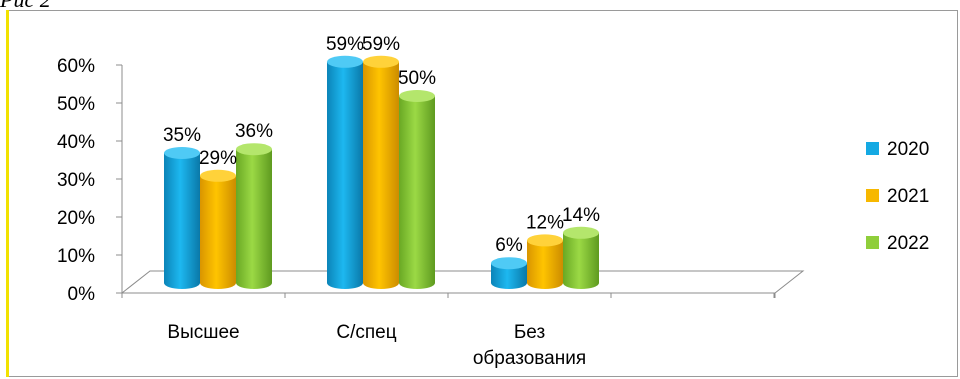  Describe the element at coordinates (417, 78) in the screenshot. I see `data-label: 50%` at that location.